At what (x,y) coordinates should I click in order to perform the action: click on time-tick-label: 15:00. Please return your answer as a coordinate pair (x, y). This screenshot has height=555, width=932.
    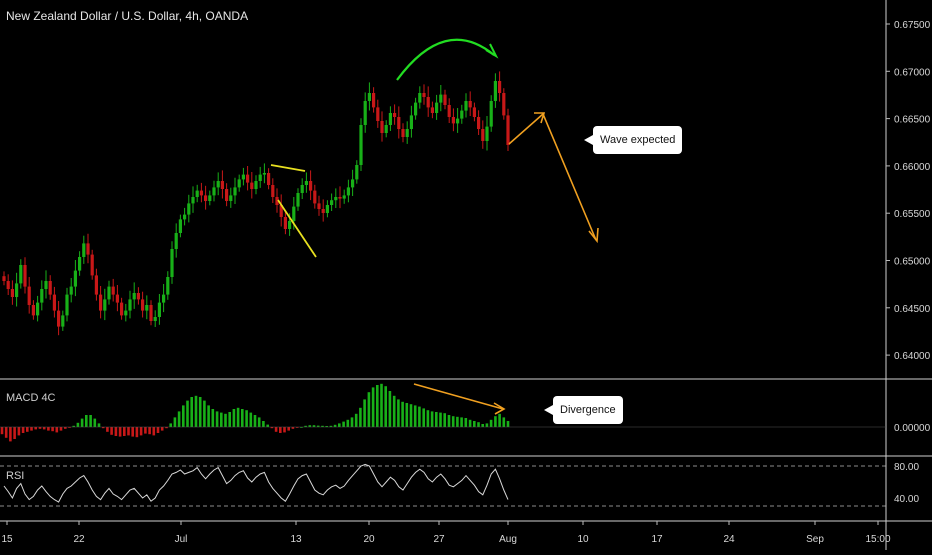
    Looking at the image, I should click on (877, 539).